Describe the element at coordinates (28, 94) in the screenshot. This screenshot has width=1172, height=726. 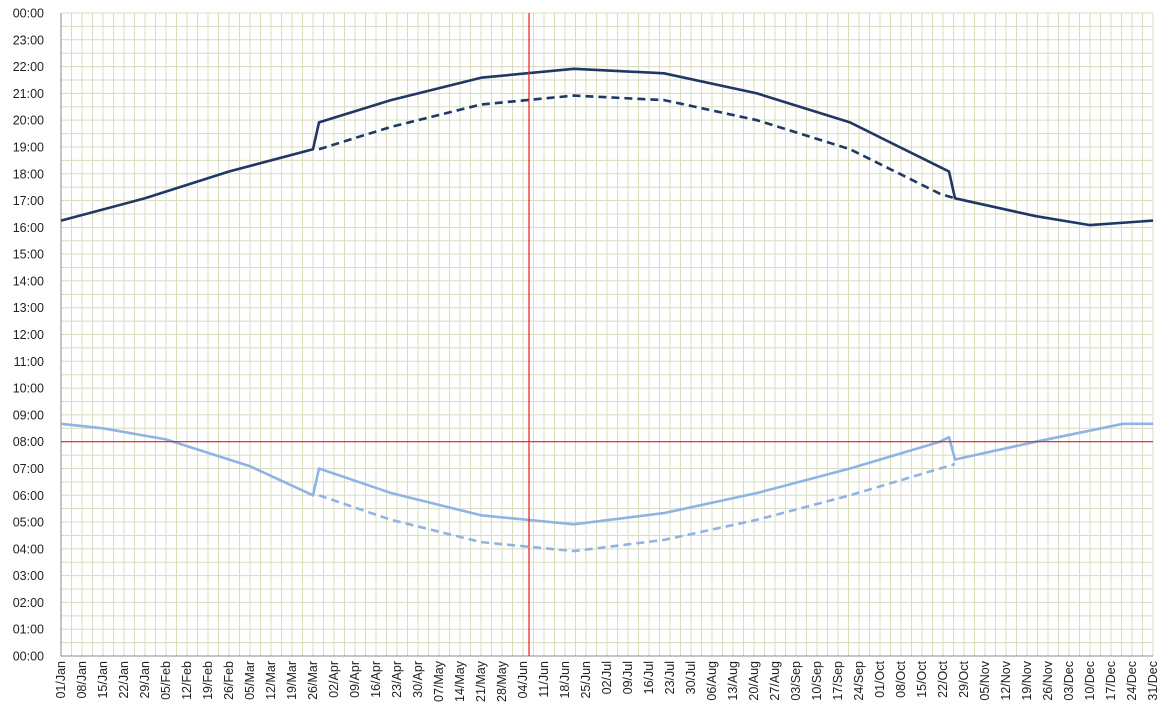
I see `y-tick-label: 21:00` at that location.